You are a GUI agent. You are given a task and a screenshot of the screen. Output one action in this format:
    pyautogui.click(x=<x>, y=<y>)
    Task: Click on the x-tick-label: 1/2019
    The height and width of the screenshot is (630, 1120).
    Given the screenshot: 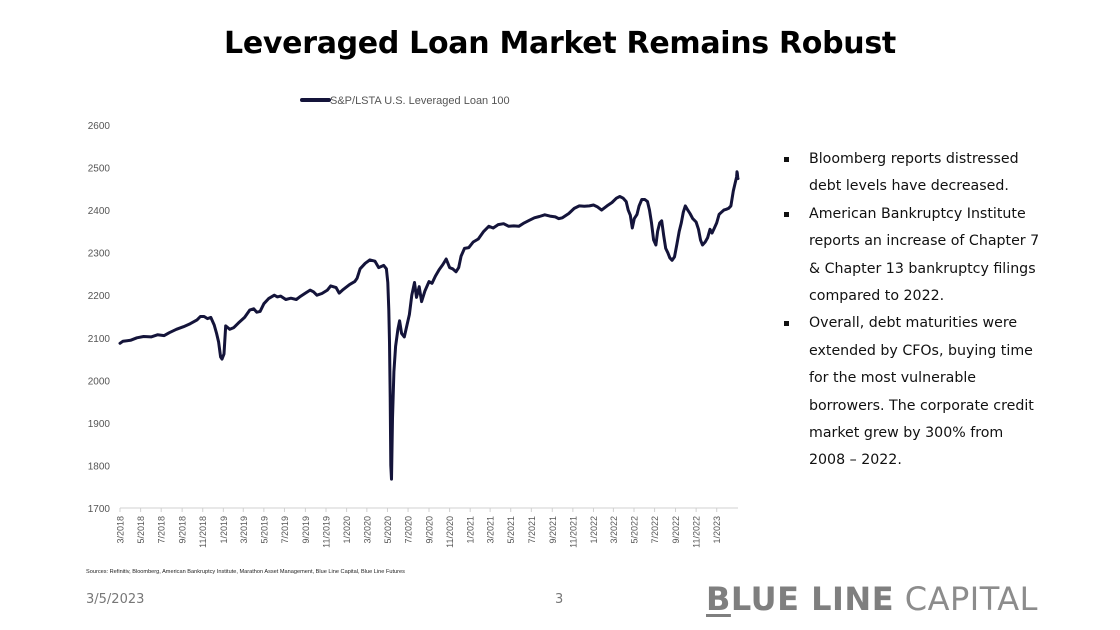 What is the action you would take?
    pyautogui.click(x=224, y=530)
    